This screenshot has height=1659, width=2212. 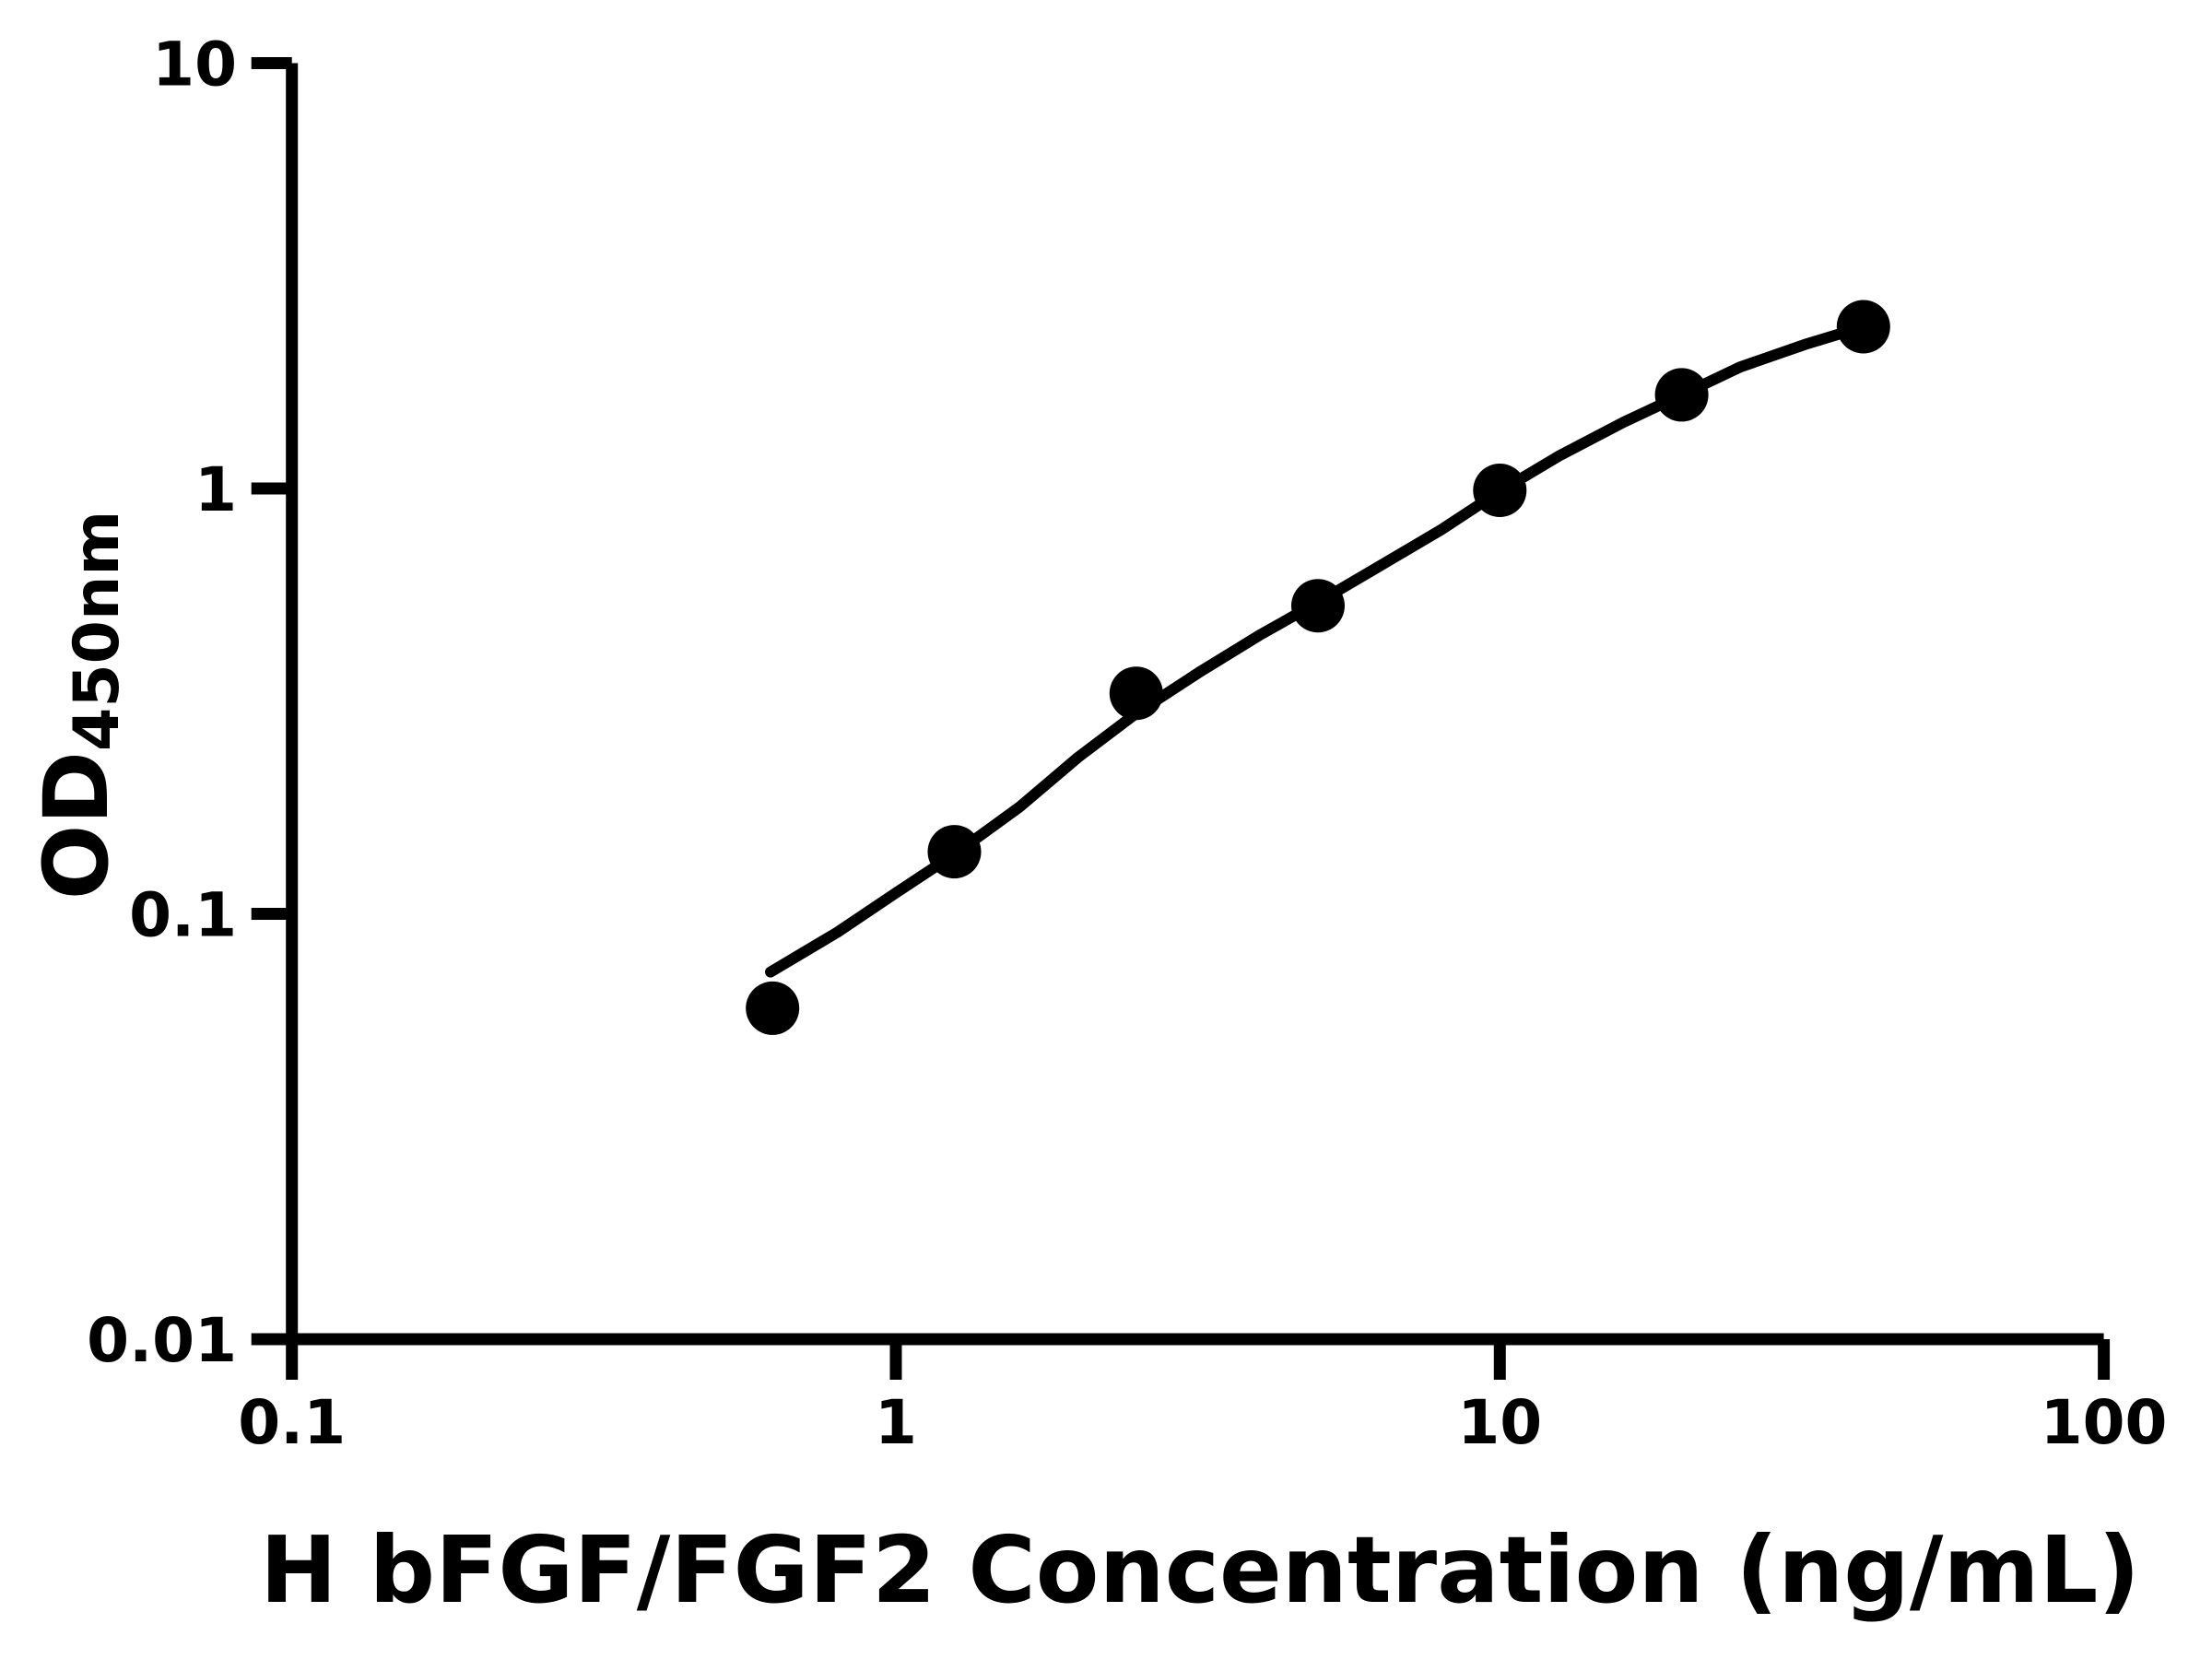 I want to click on x-tick-label: 100, so click(x=2104, y=1422).